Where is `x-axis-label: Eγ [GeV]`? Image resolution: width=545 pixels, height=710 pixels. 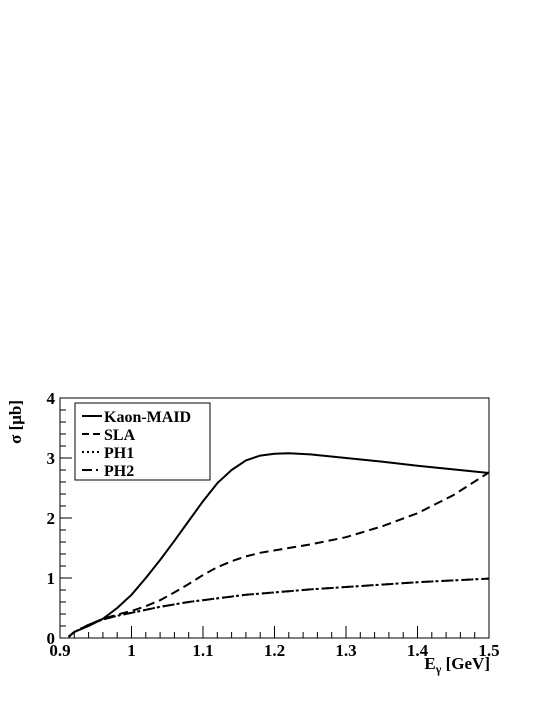
x-axis-label: Eγ [GeV] is located at coordinates (457, 665).